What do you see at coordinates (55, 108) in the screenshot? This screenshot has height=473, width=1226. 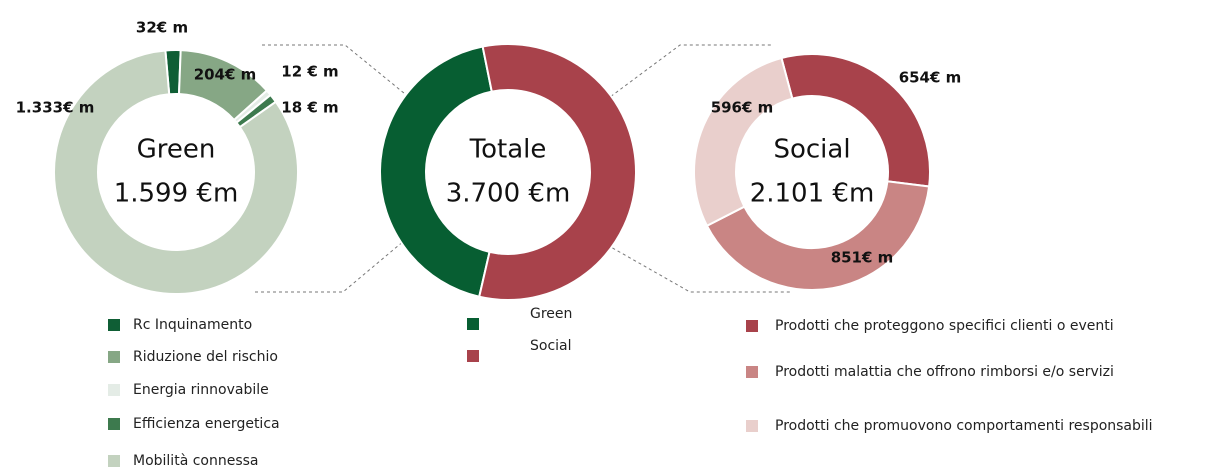 I see `data-label: 1.333€ m` at bounding box center [55, 108].